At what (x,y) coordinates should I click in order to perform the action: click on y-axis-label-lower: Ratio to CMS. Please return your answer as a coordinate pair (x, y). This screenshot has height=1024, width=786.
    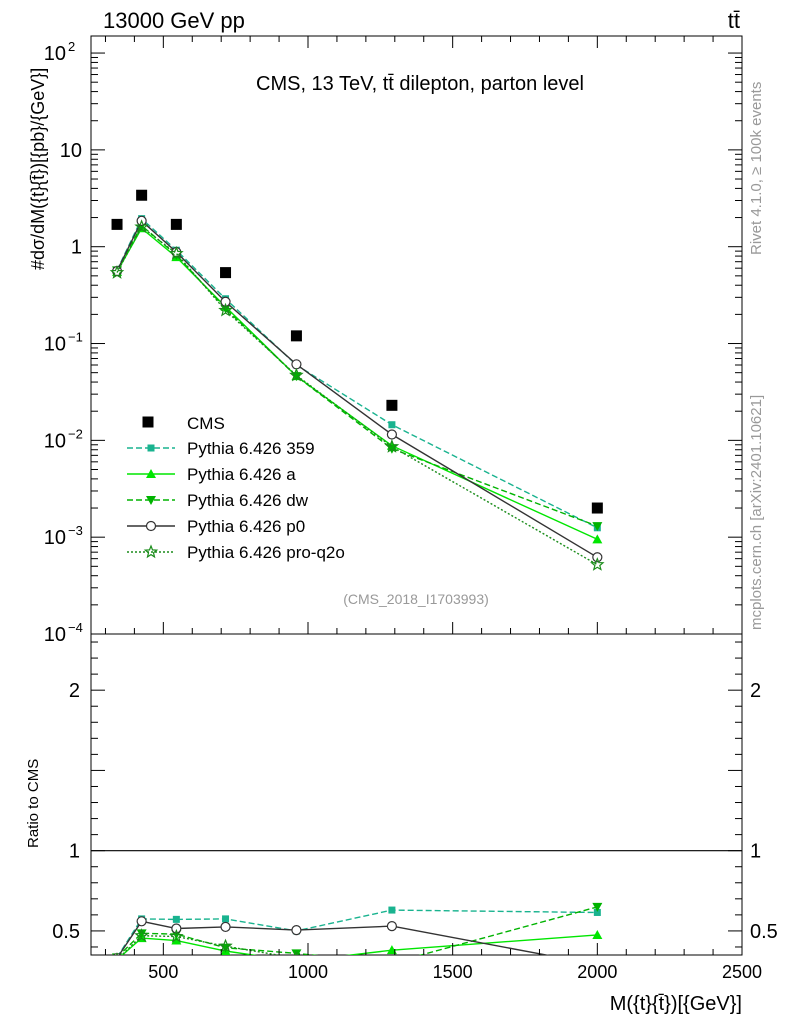
    Looking at the image, I should click on (33, 803).